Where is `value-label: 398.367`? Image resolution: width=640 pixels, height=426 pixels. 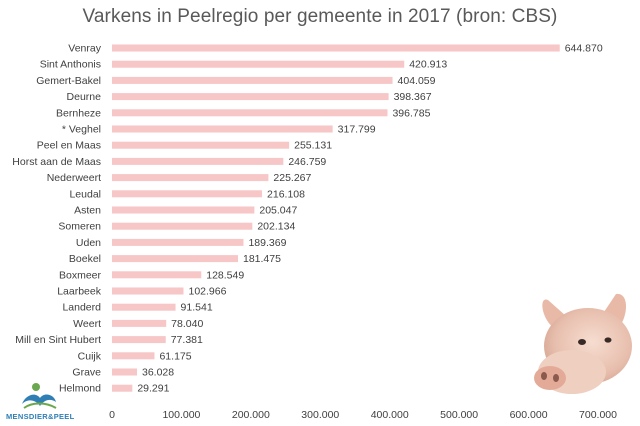
value-label: 398.367 is located at coordinates (413, 97).